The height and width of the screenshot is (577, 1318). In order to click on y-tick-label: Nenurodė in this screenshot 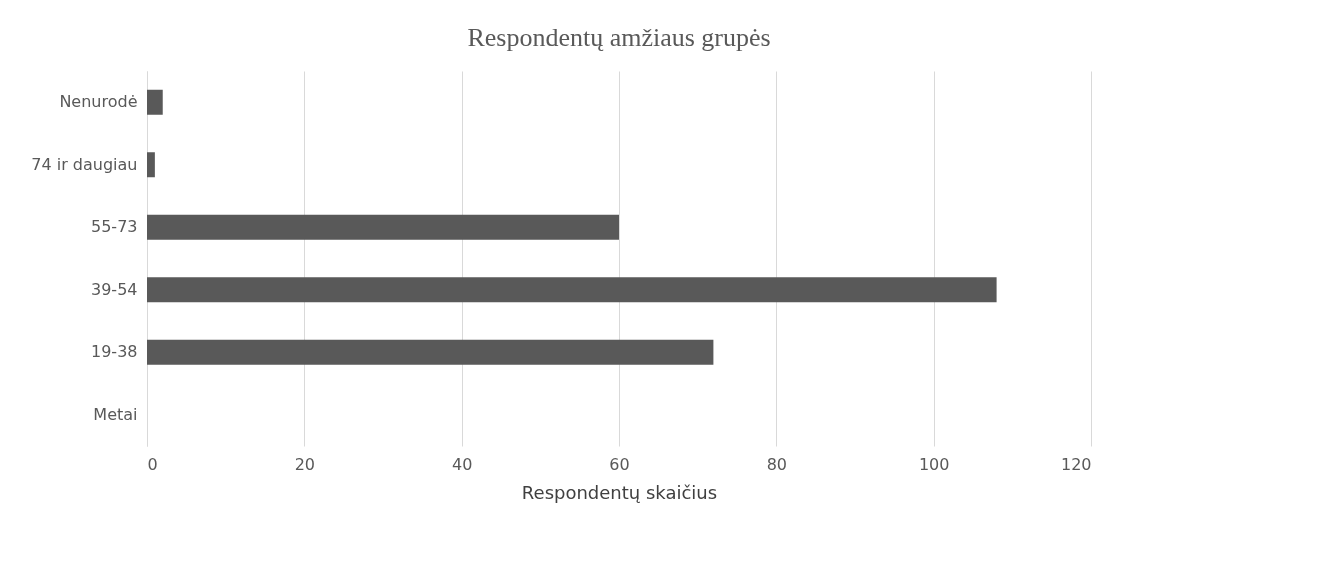, I will do `click(98, 102)`.